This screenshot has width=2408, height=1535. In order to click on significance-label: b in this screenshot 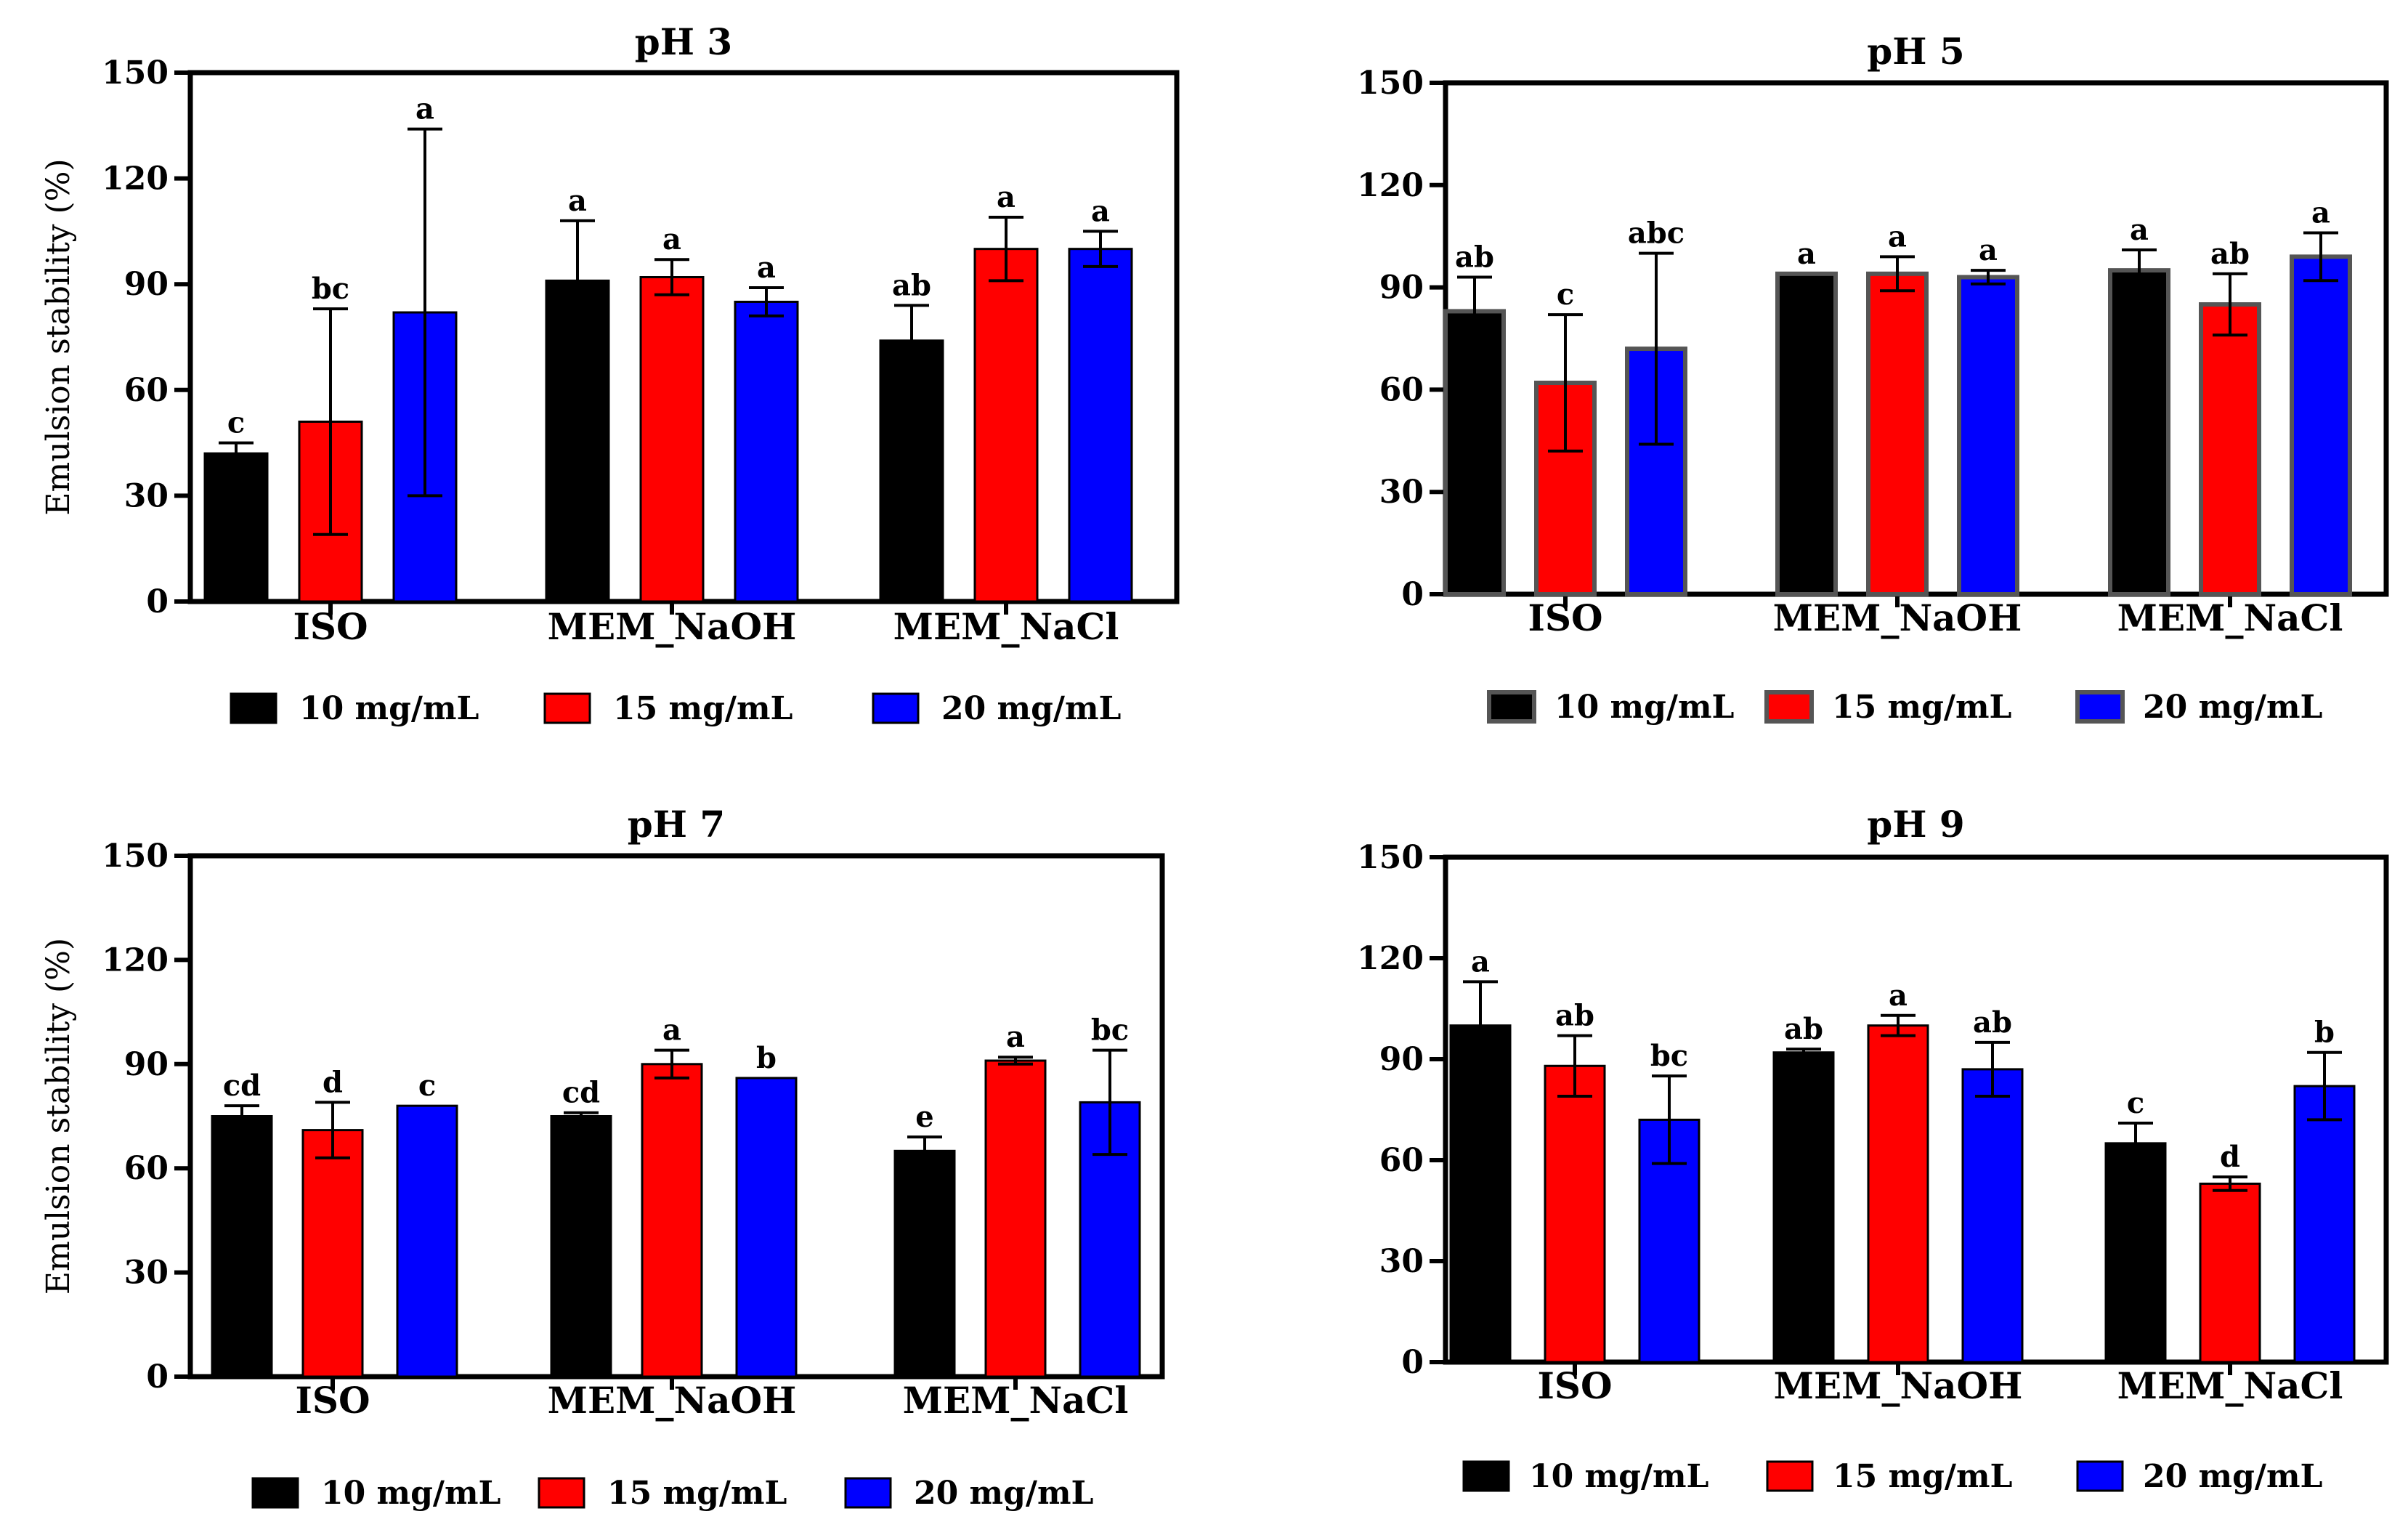, I will do `click(766, 1058)`.